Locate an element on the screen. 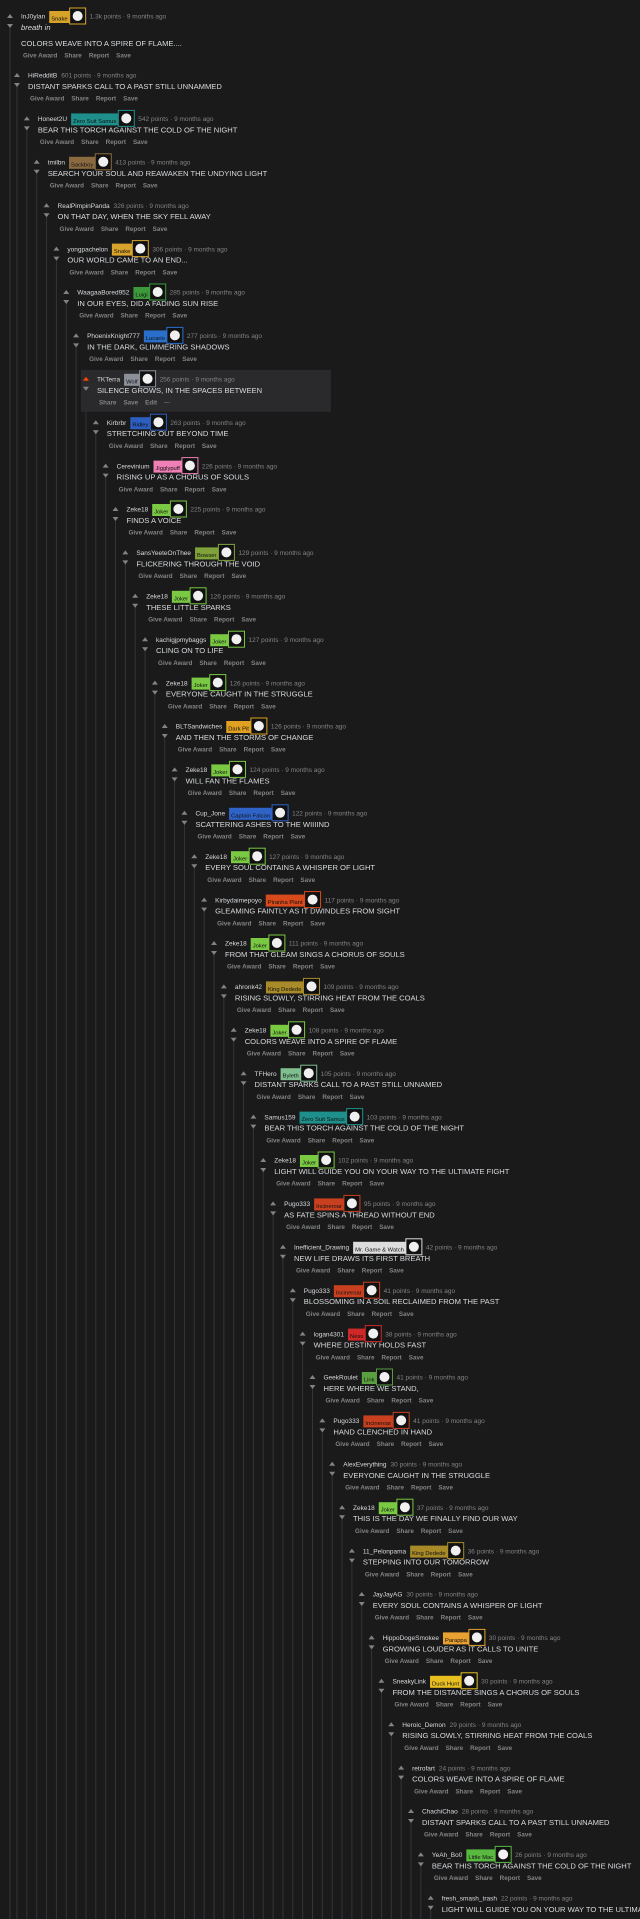 The image size is (640, 1919). author: GeekRoulet is located at coordinates (341, 1378).